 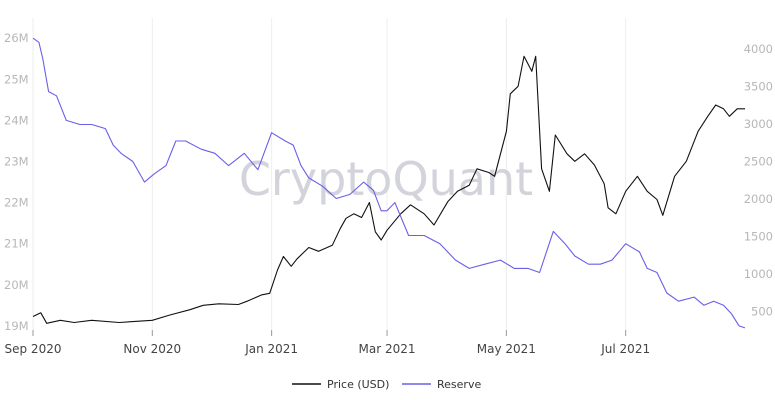 What do you see at coordinates (758, 274) in the screenshot?
I see `right-tick-label: 1000` at bounding box center [758, 274].